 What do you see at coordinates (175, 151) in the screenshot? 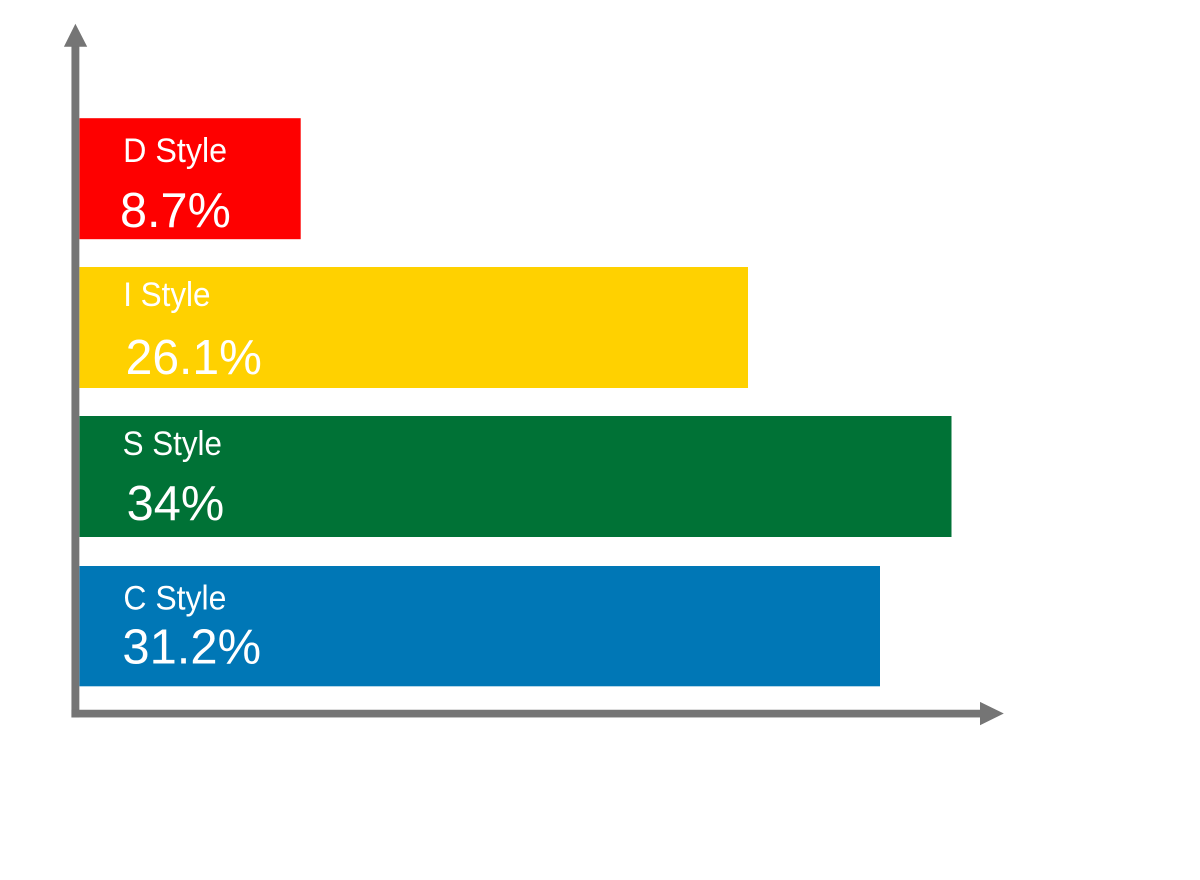
I see `svg-text: D Style` at bounding box center [175, 151].